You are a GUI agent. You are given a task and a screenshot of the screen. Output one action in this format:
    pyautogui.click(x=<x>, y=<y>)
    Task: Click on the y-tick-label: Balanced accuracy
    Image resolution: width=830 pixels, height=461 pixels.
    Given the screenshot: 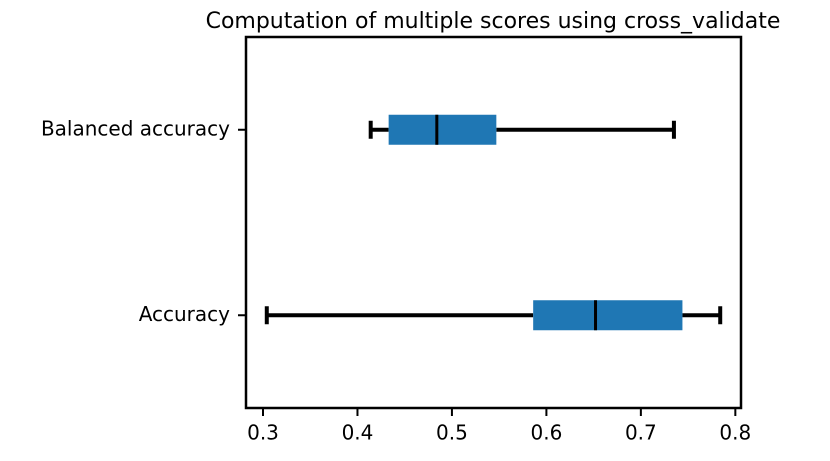 What is the action you would take?
    pyautogui.click(x=135, y=128)
    